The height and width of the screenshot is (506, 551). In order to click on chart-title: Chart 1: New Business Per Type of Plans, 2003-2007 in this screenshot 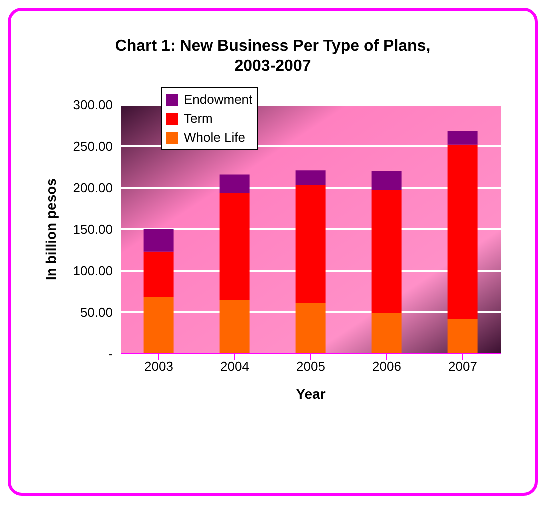, I will do `click(273, 57)`.